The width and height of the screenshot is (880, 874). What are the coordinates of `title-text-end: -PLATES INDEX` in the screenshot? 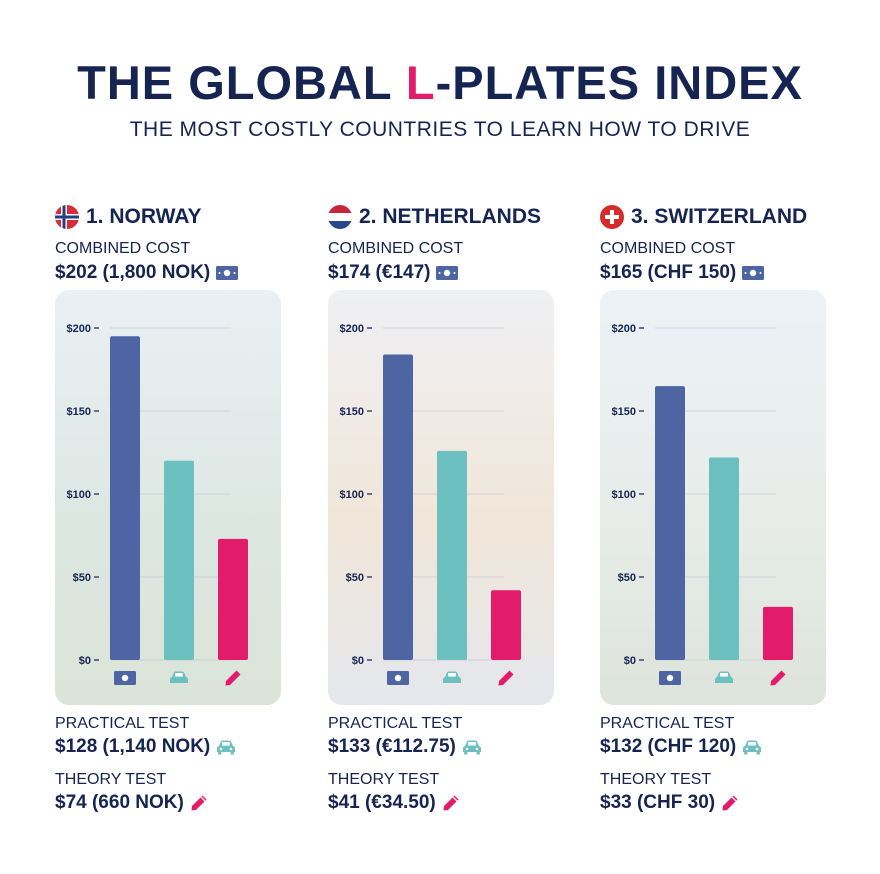 It's located at (619, 82).